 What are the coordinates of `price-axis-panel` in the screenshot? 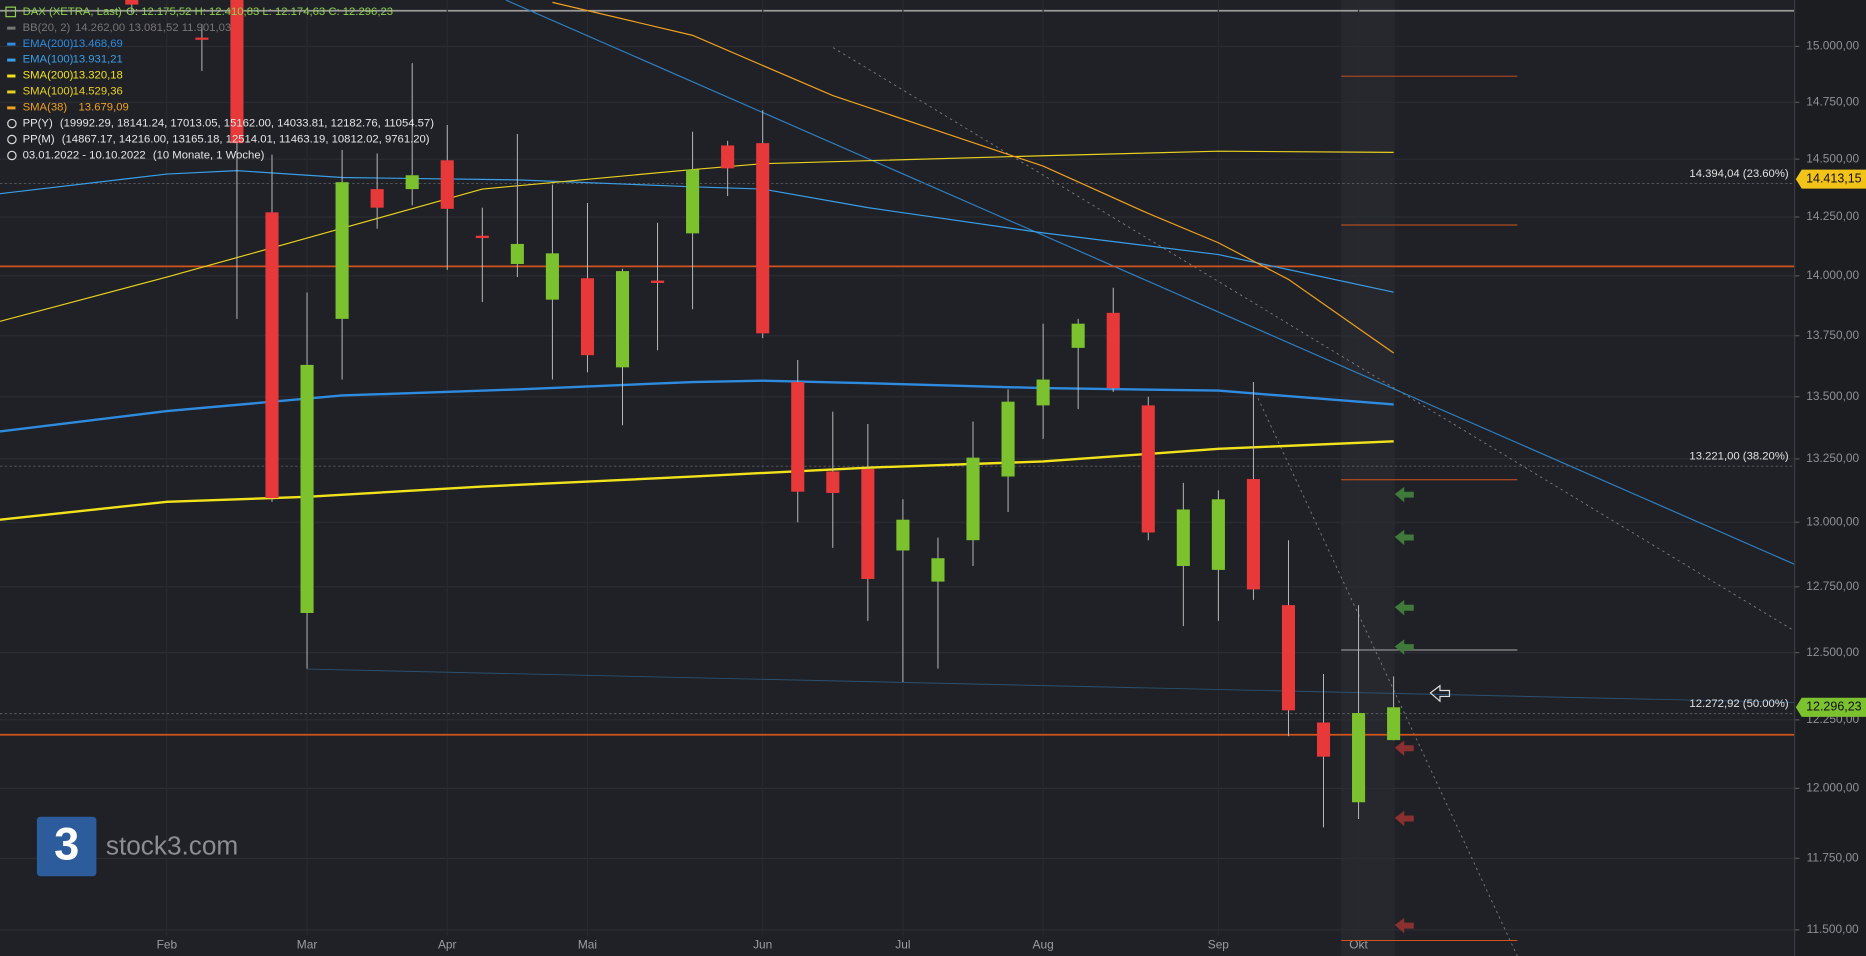 It's located at (1830, 478).